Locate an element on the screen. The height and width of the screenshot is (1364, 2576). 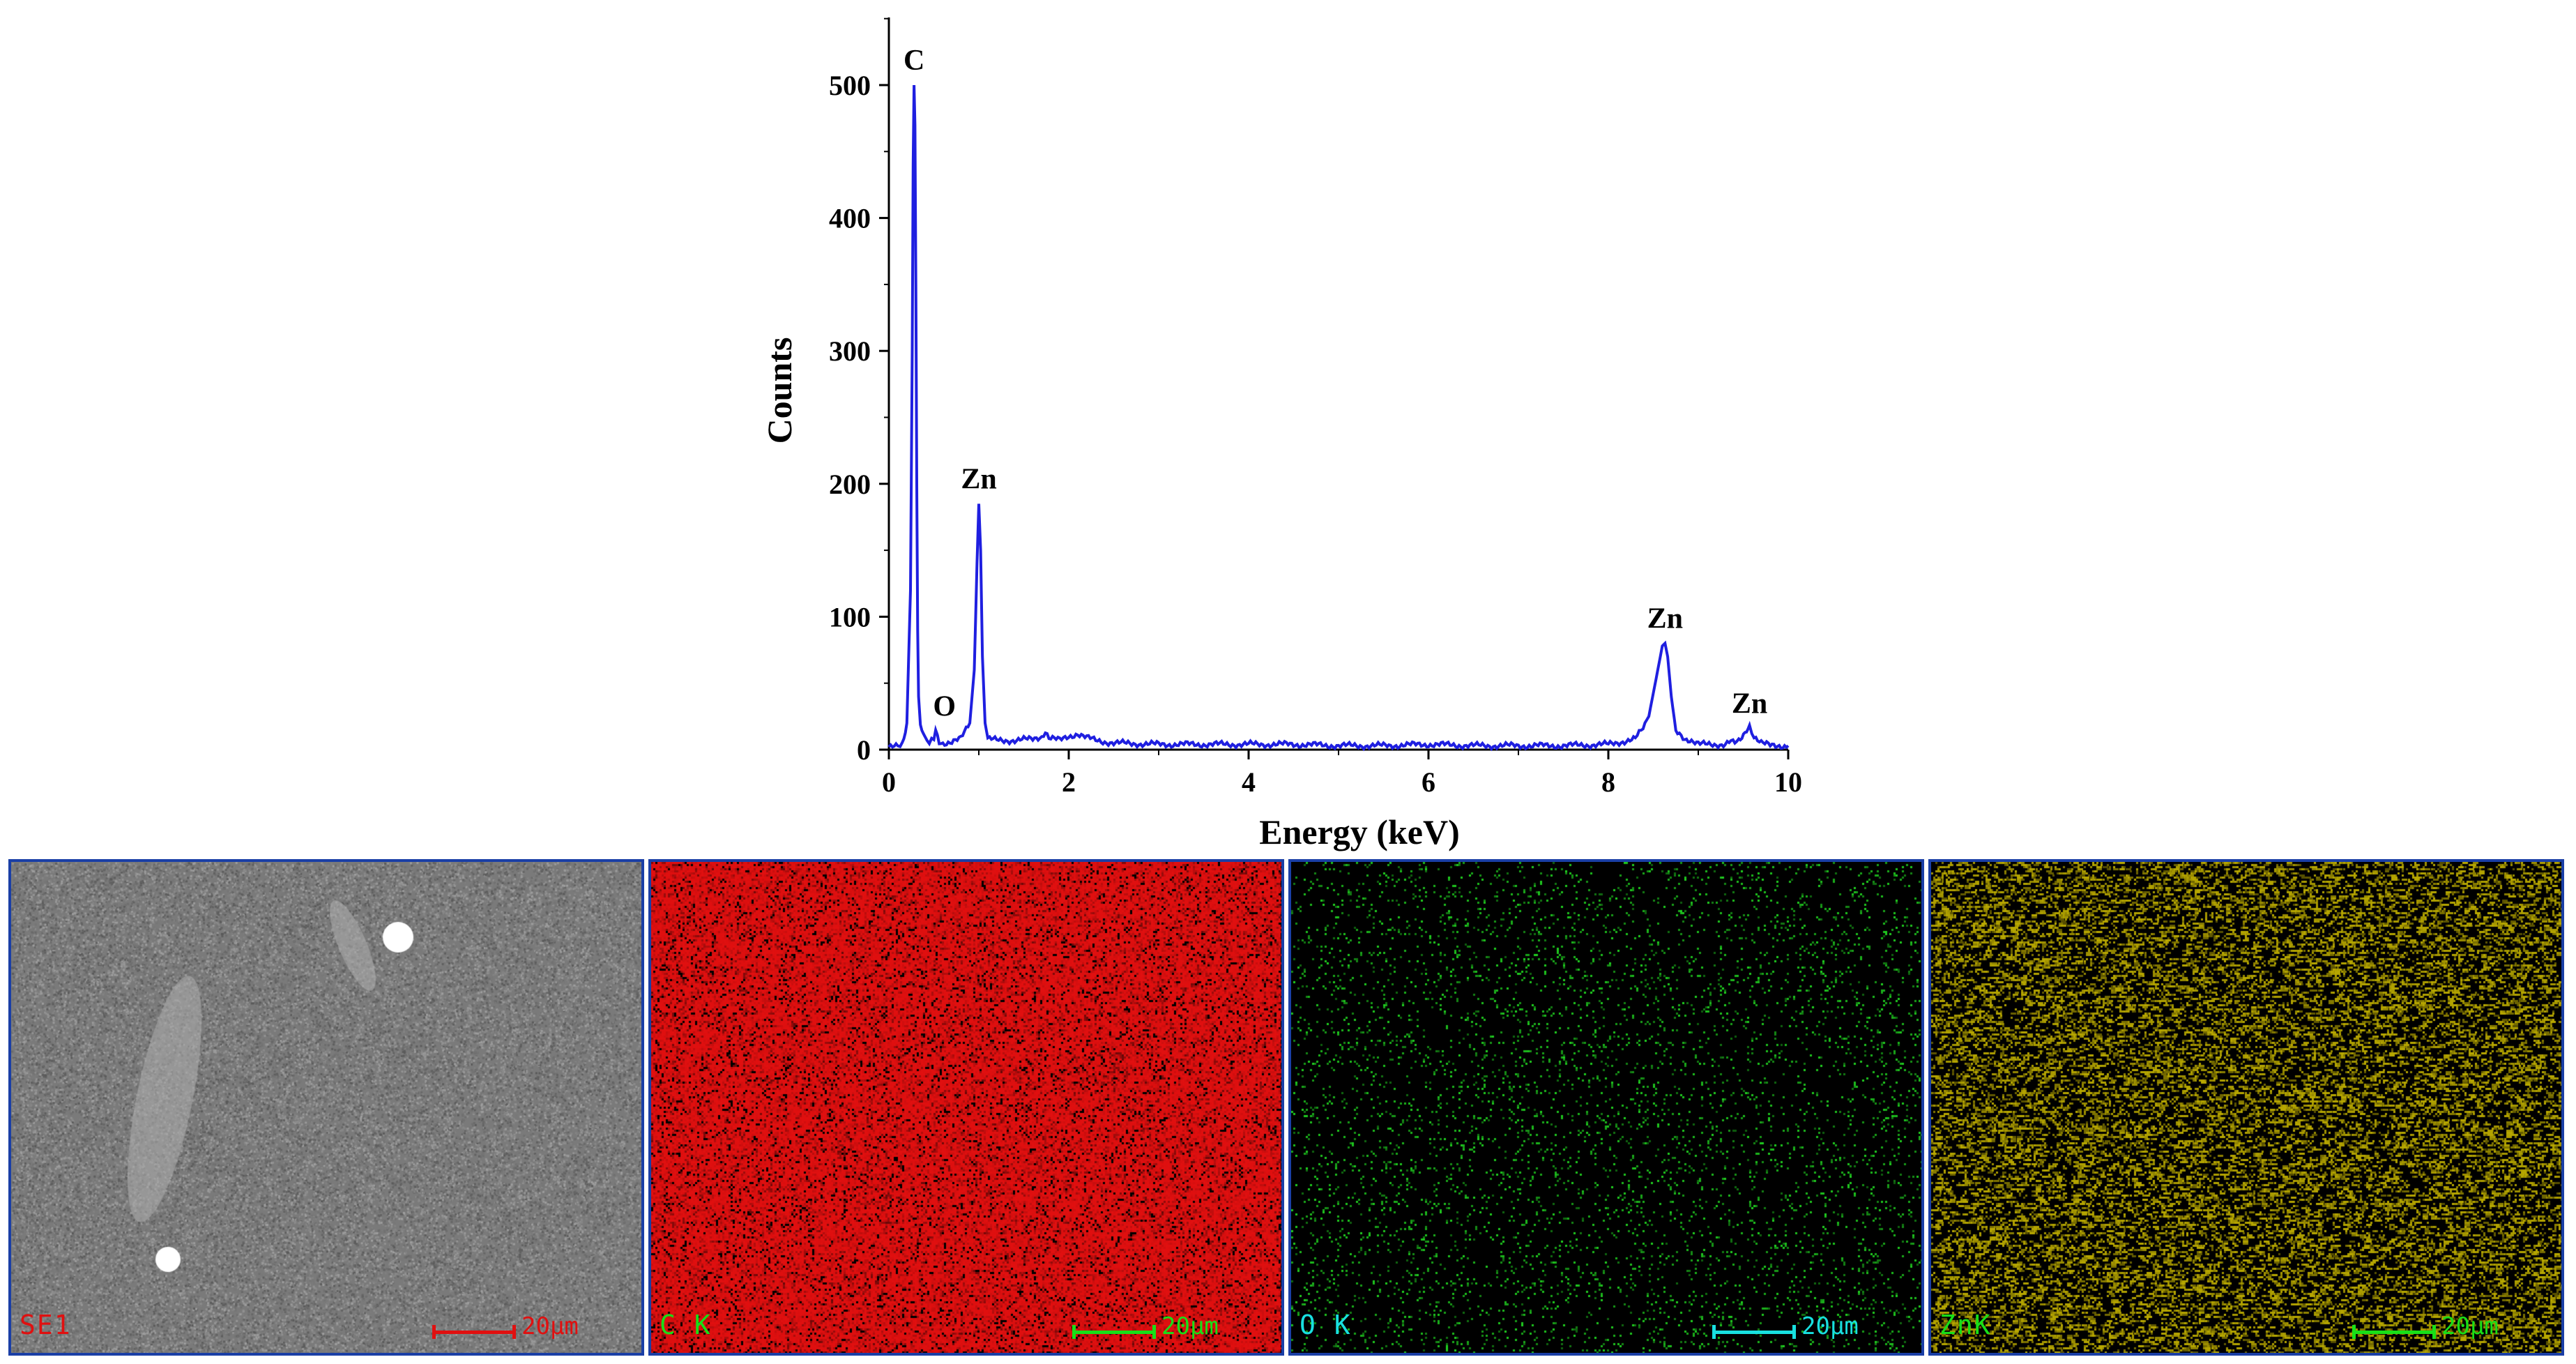
sem-image is located at coordinates (326, 1107).